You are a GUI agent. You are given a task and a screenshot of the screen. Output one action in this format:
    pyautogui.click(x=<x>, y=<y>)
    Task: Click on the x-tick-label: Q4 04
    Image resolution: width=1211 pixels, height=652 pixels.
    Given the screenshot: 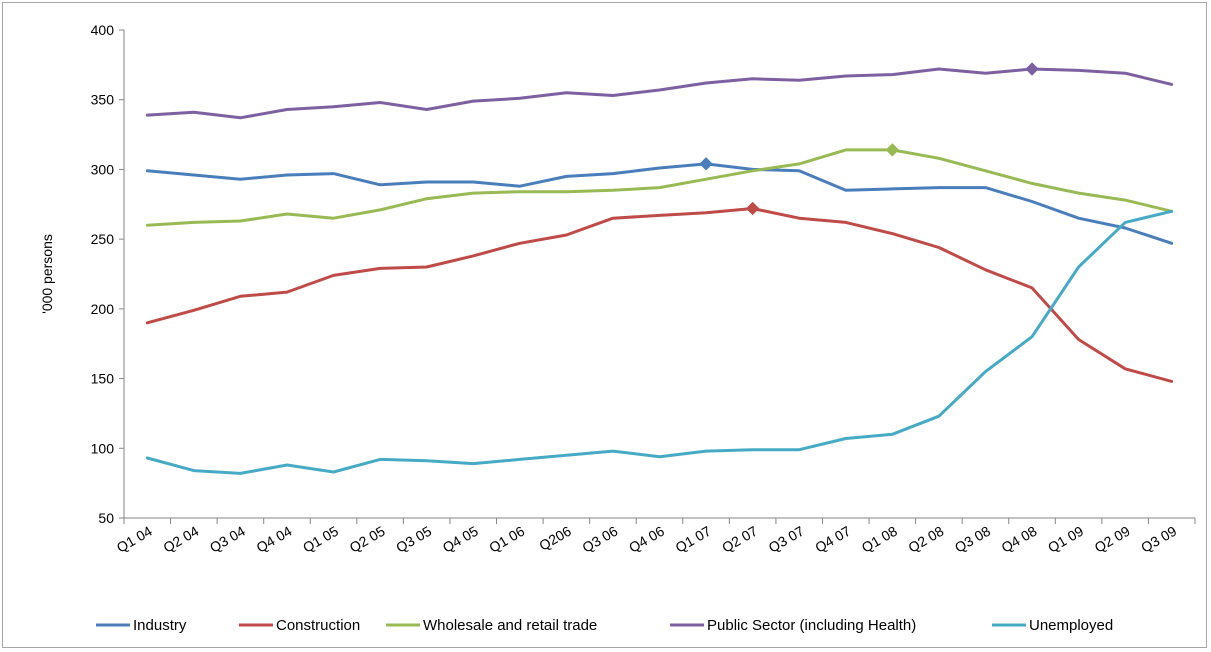 What is the action you would take?
    pyautogui.click(x=273, y=539)
    